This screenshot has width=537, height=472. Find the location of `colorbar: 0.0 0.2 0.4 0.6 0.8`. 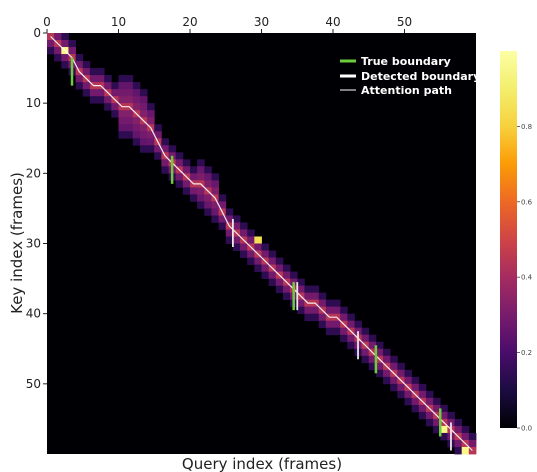

colorbar: 0.0 0.2 0.4 0.6 0.8 is located at coordinates (516, 242).